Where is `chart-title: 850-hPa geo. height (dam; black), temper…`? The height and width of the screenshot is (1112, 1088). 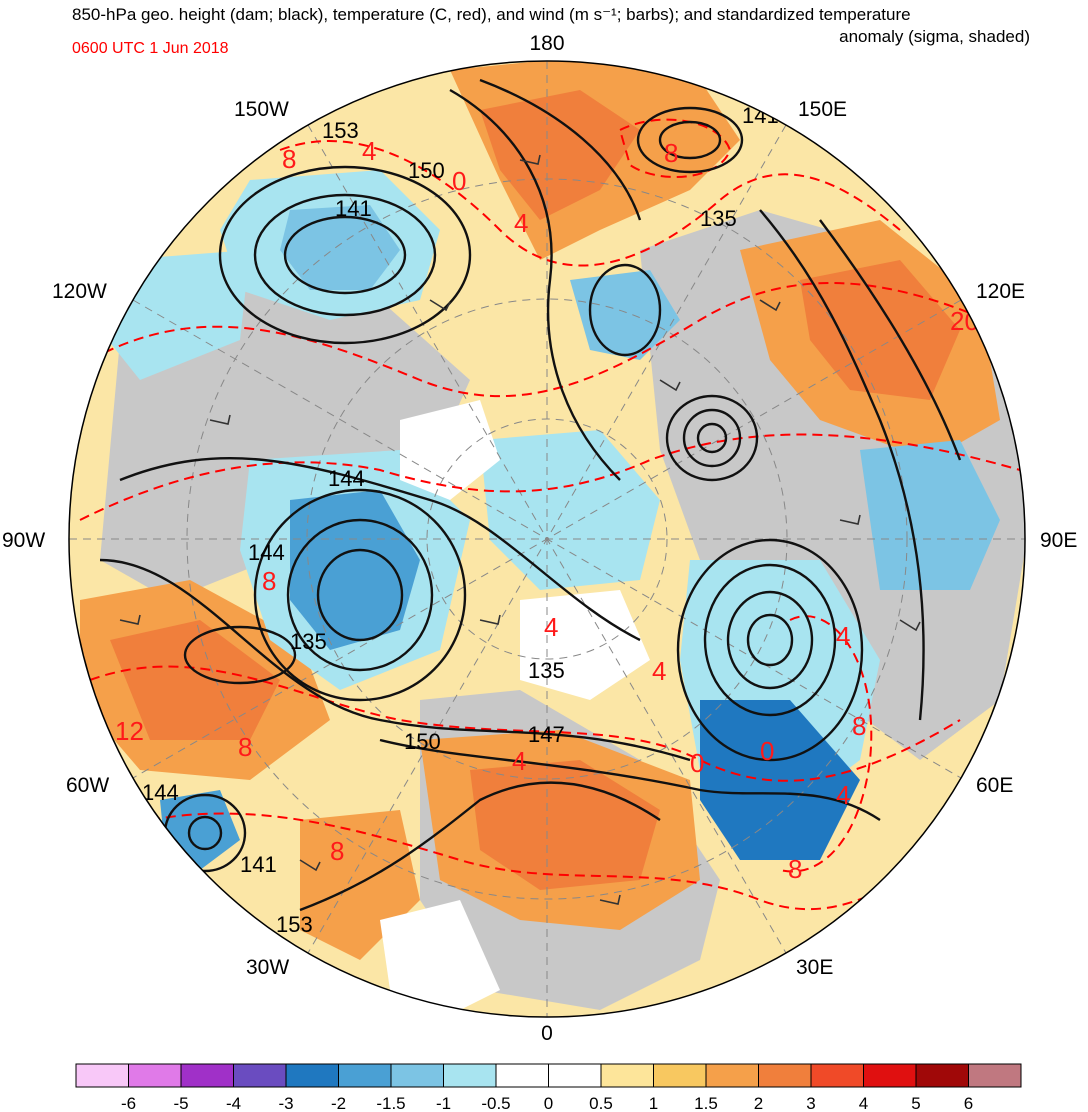
chart-title: 850-hPa geo. height (dam; black), temper… is located at coordinates (572, 26).